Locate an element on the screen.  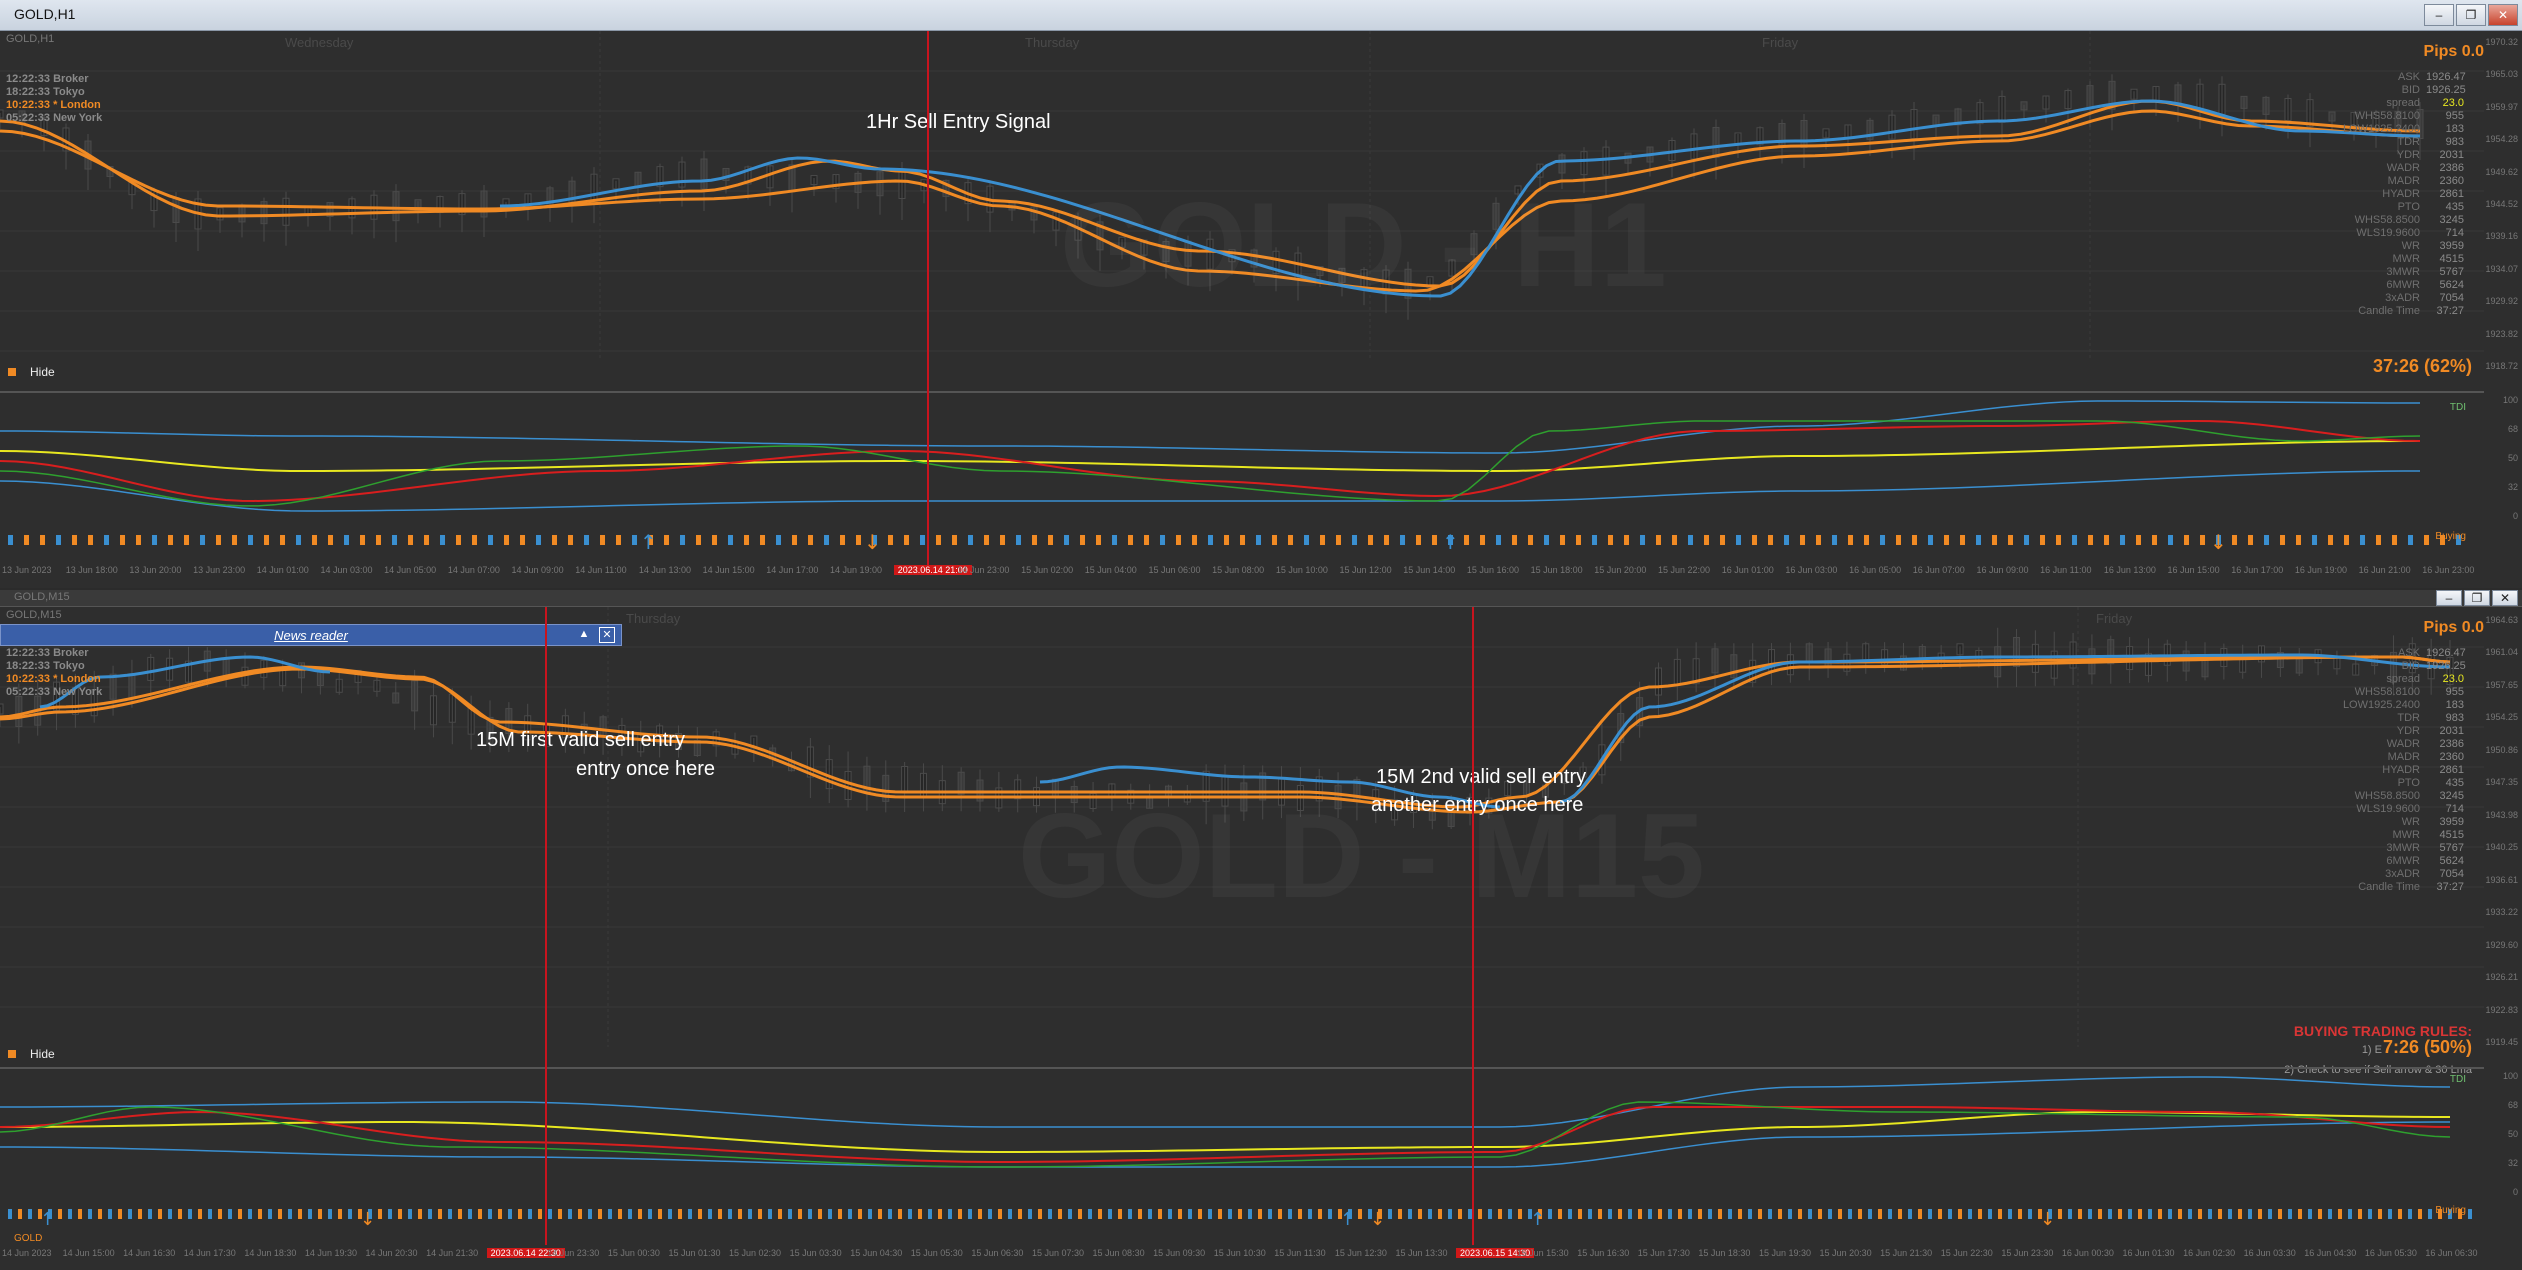
info-value: 37:27 is located at coordinates (2450, 311).